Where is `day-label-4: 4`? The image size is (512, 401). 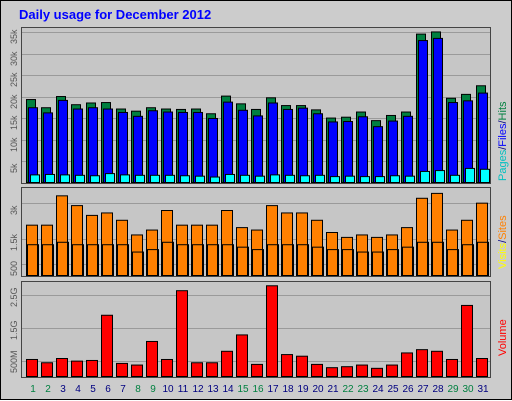 day-label-4: 4 is located at coordinates (78, 389).